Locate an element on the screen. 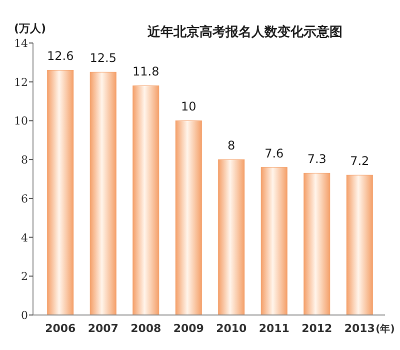  y-tick-label: 12 is located at coordinates (21, 82).